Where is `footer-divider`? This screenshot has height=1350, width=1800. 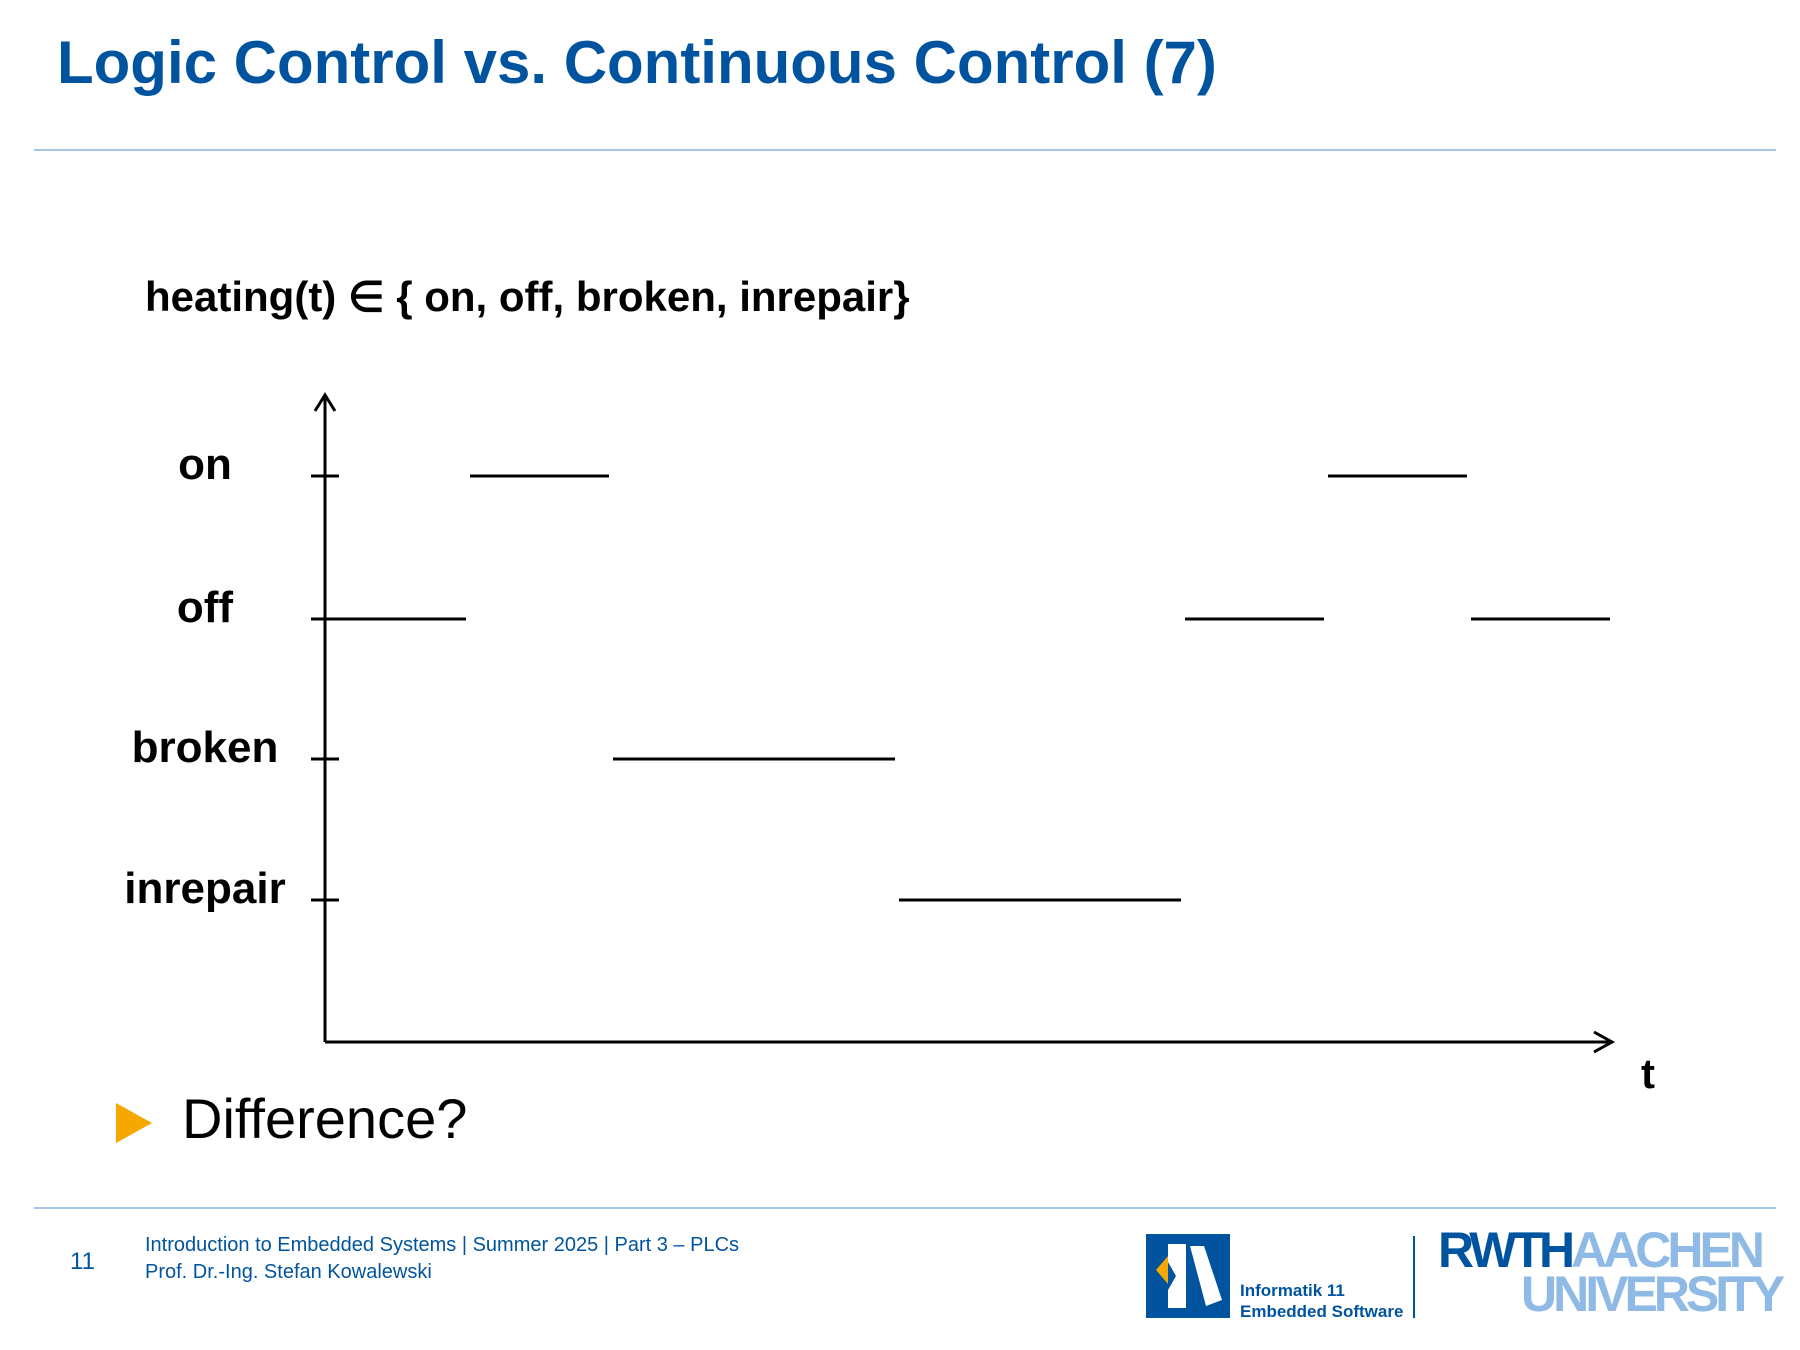 footer-divider is located at coordinates (905, 1208).